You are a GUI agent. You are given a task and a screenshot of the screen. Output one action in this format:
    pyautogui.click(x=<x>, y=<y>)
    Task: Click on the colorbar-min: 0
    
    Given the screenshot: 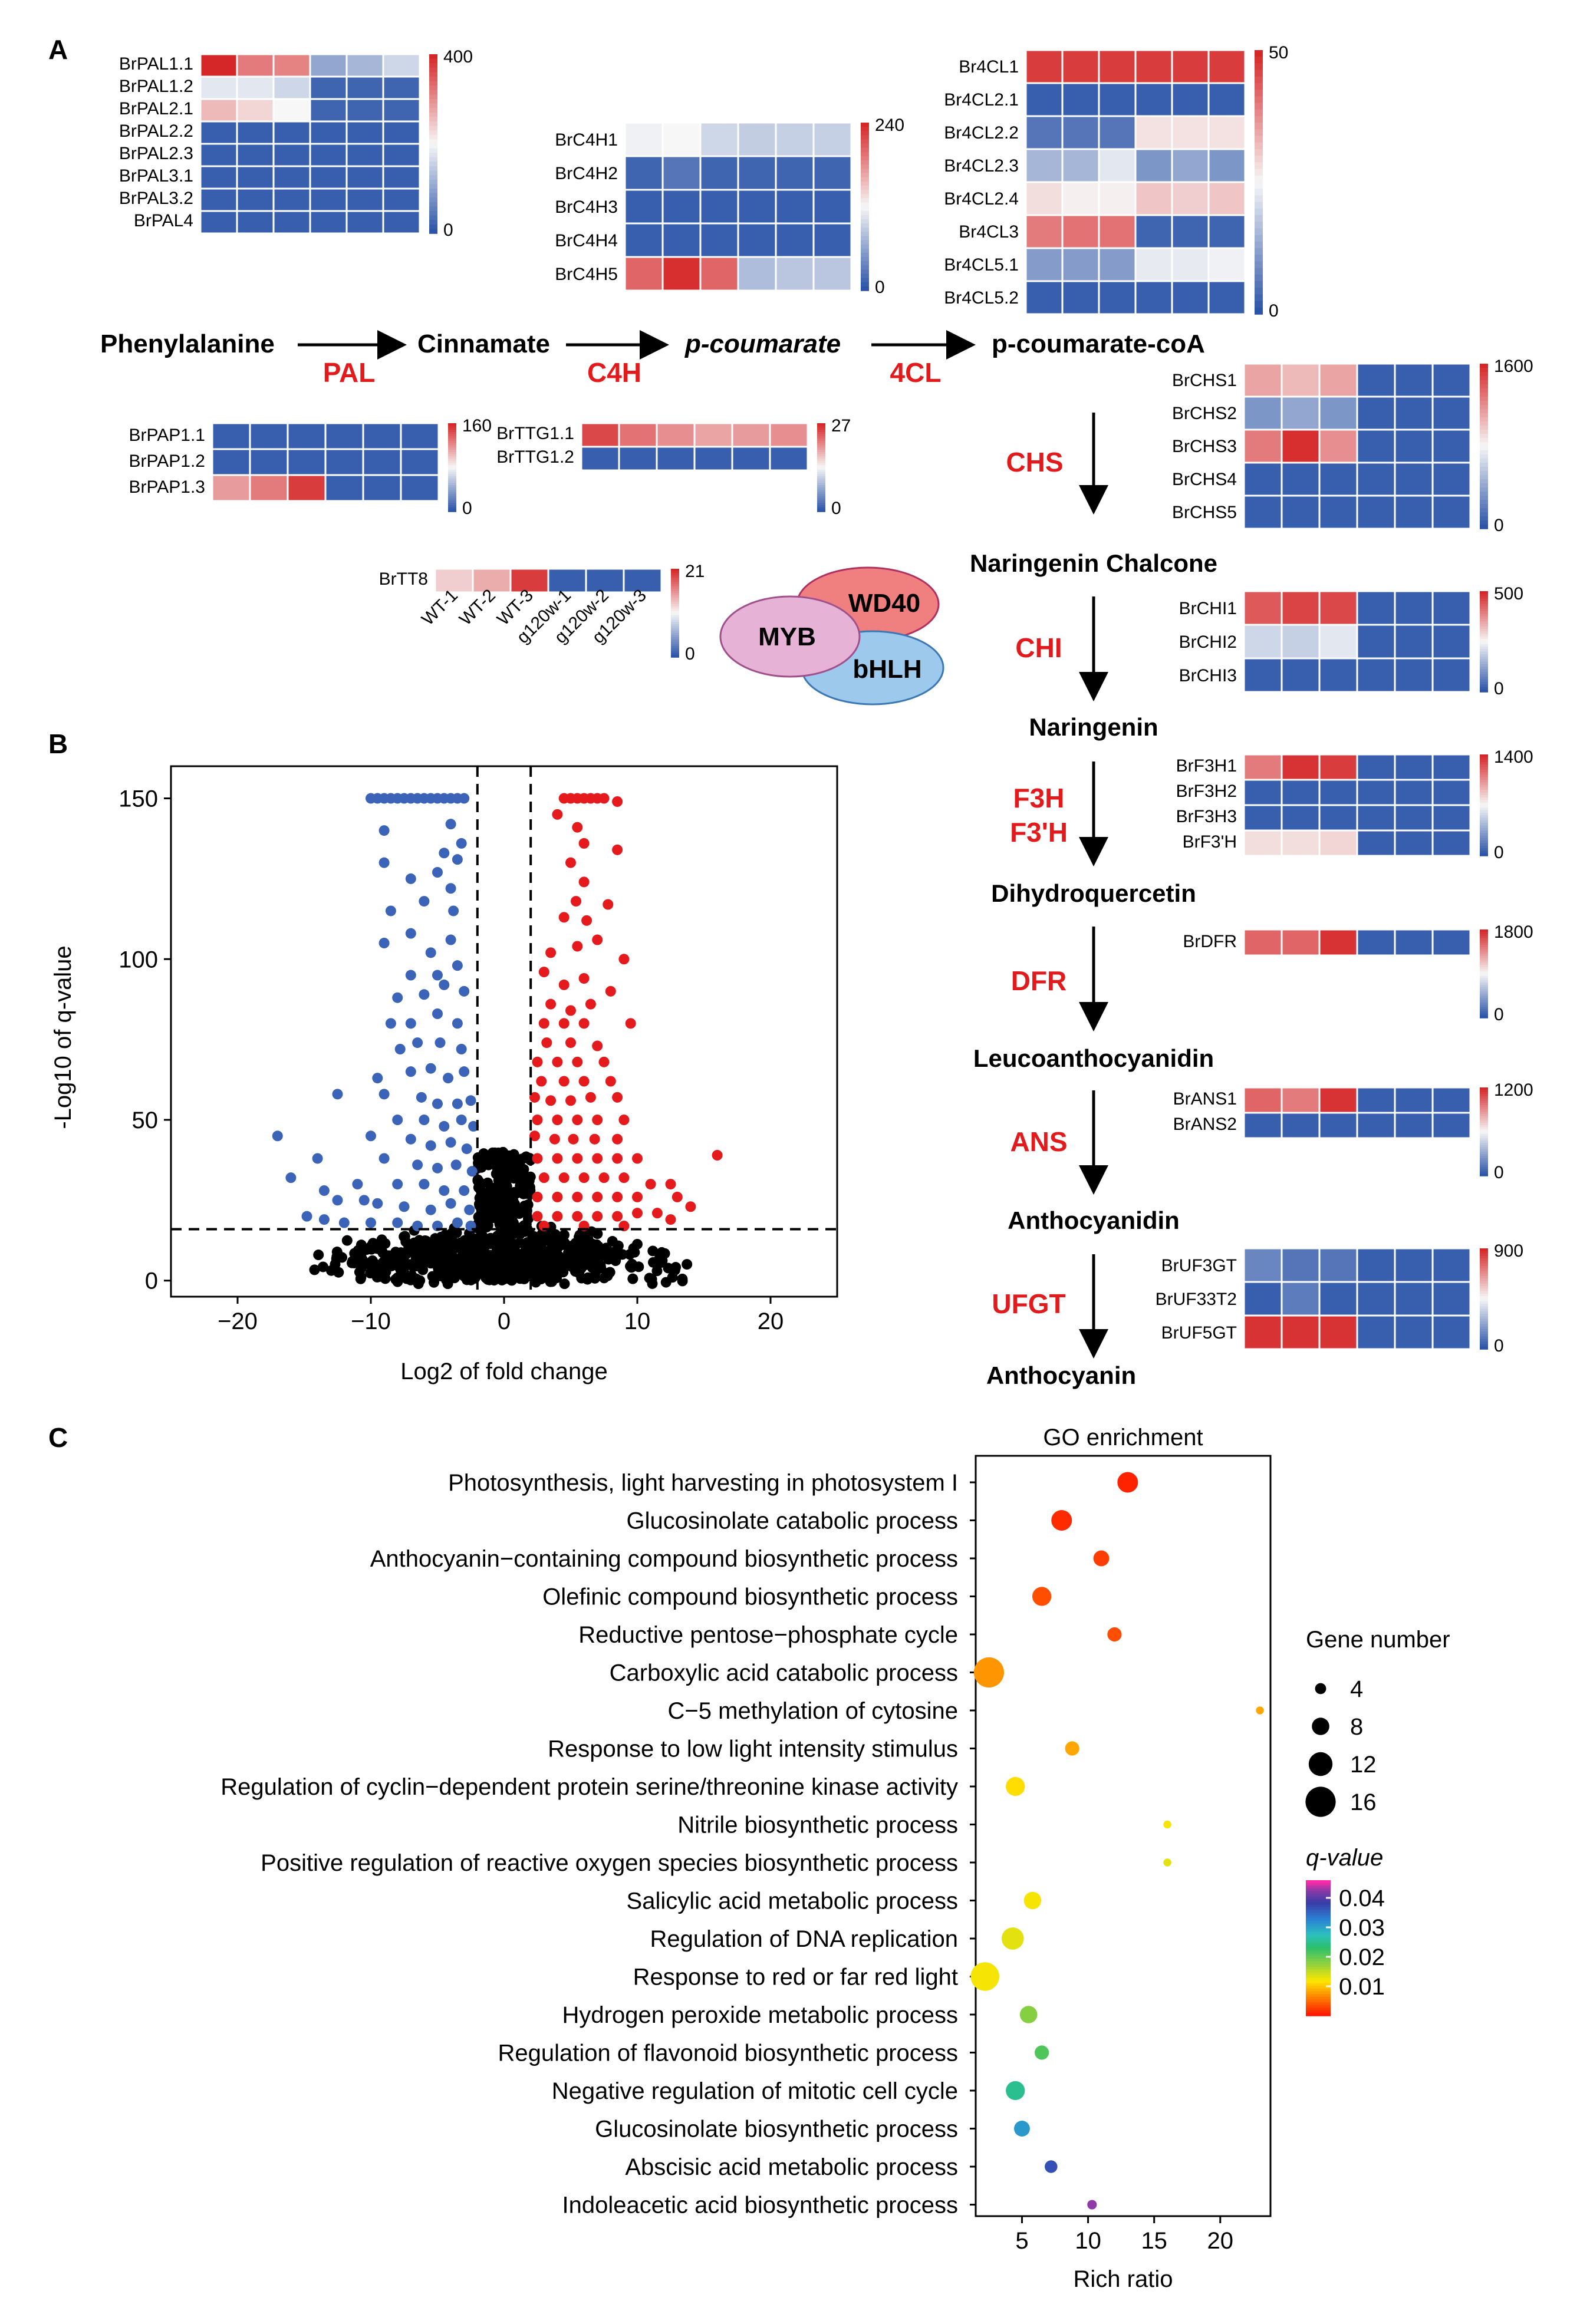 What is the action you would take?
    pyautogui.click(x=467, y=508)
    